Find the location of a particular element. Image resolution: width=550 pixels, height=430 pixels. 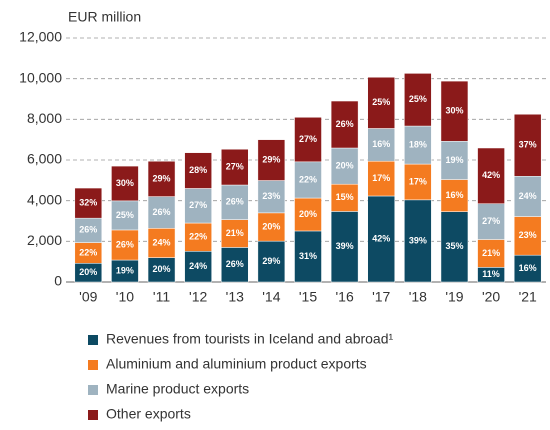

value-label: 24% is located at coordinates (162, 242).